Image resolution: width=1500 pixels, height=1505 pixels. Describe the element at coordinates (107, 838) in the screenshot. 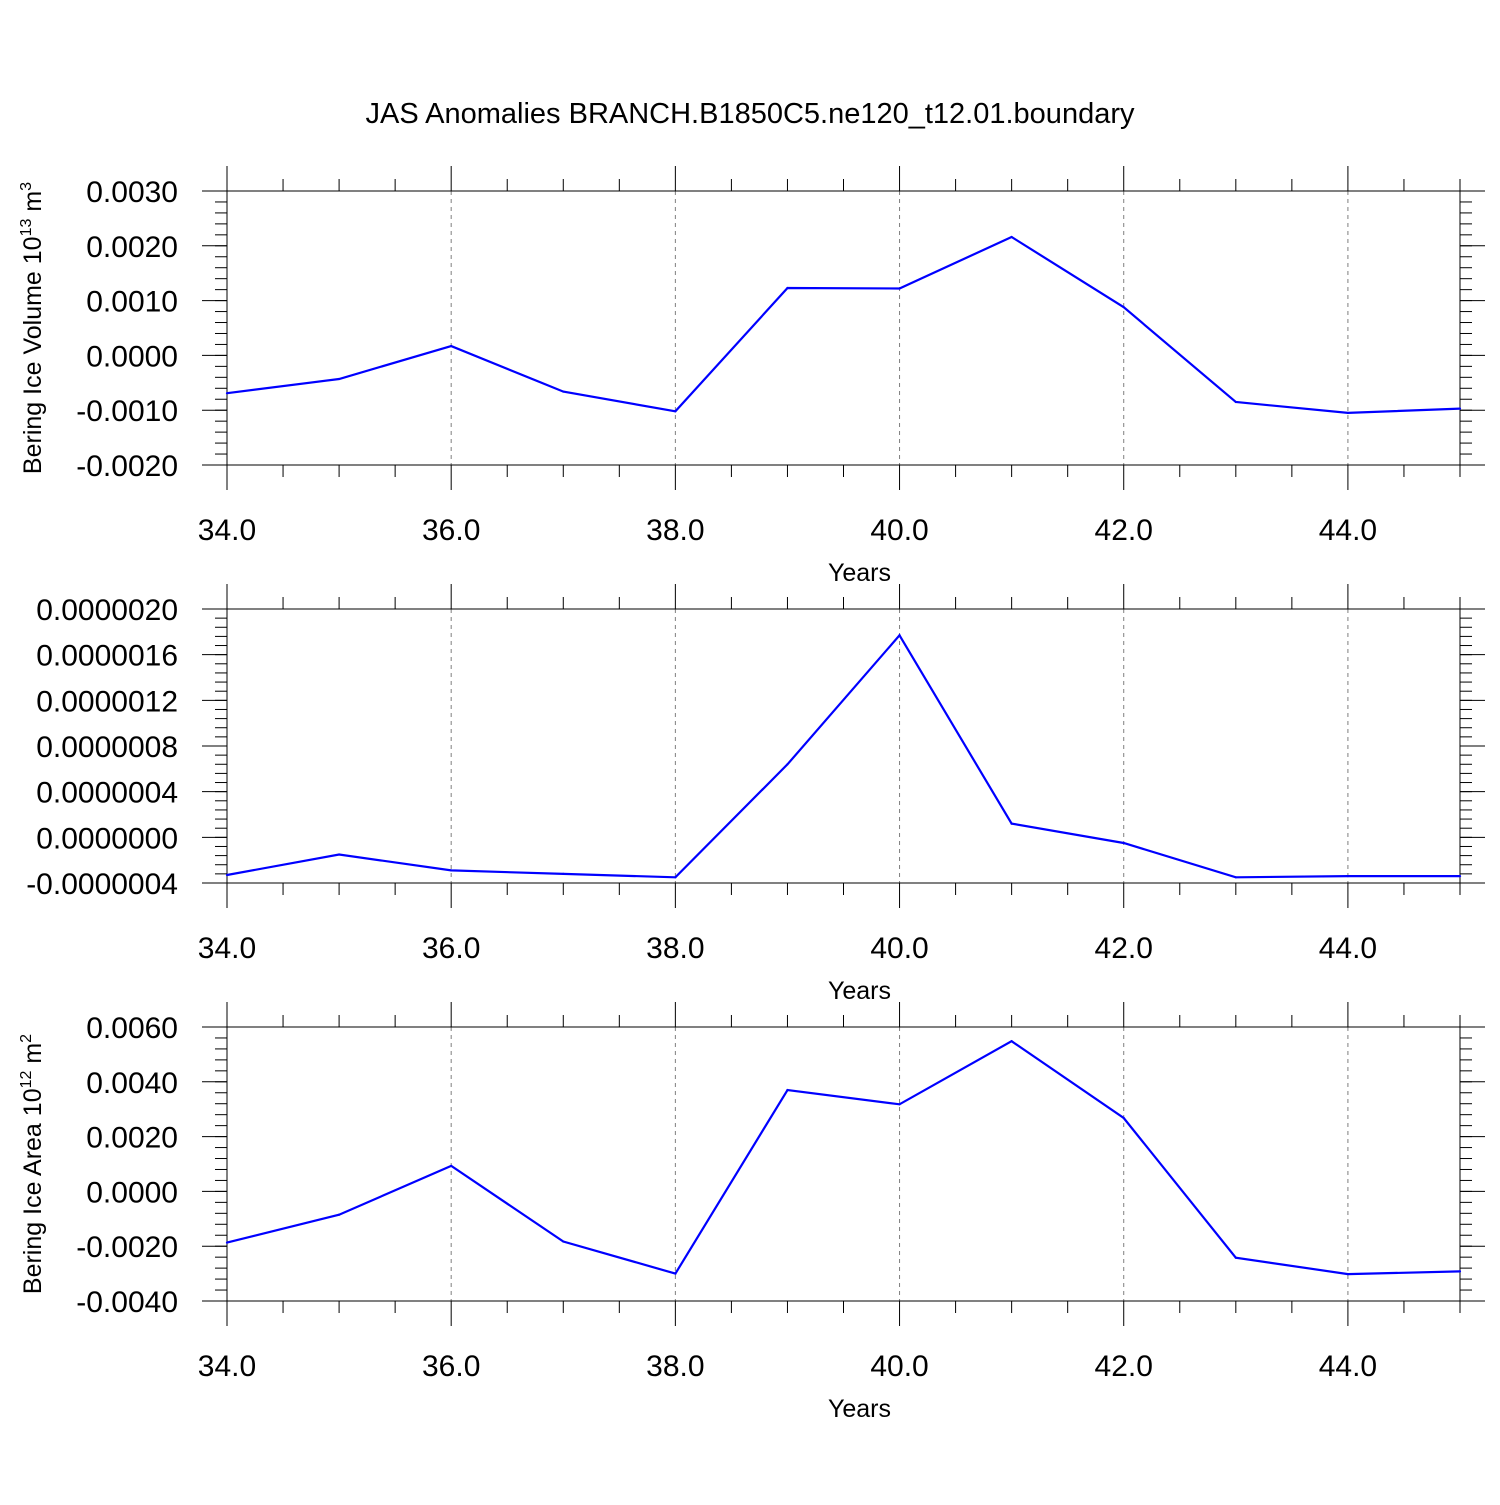

I see `y-tick-label: 0.0000000` at that location.